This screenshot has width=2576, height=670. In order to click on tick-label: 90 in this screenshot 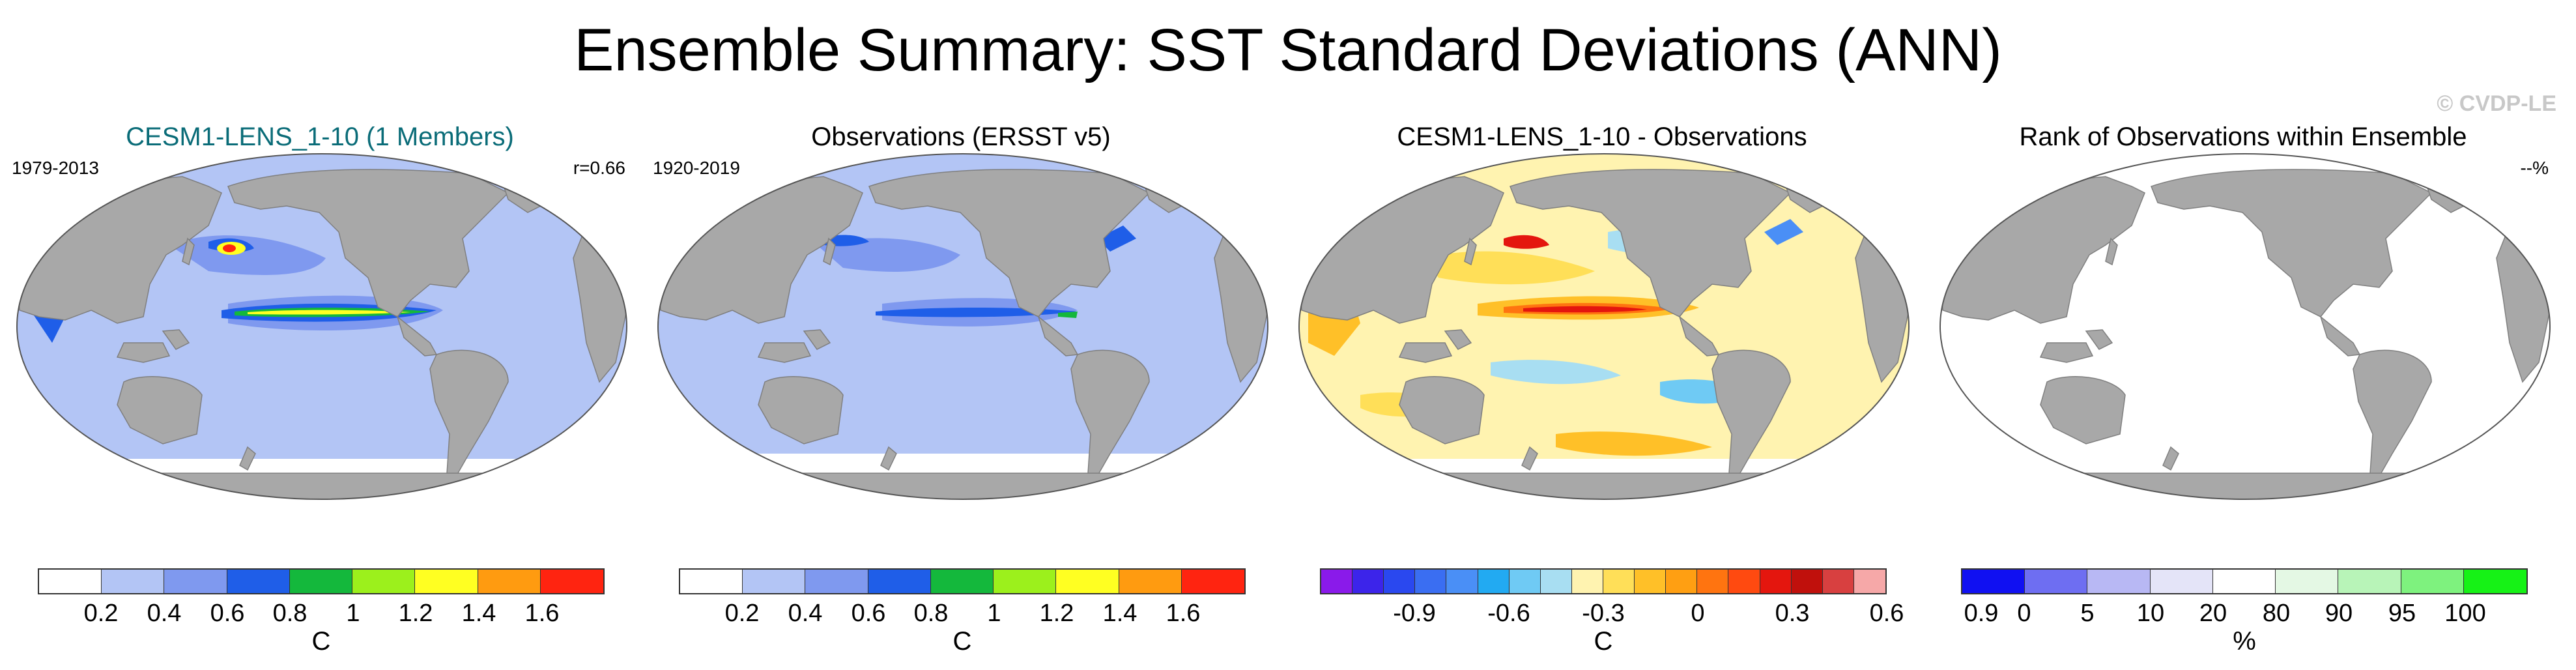, I will do `click(2339, 613)`.